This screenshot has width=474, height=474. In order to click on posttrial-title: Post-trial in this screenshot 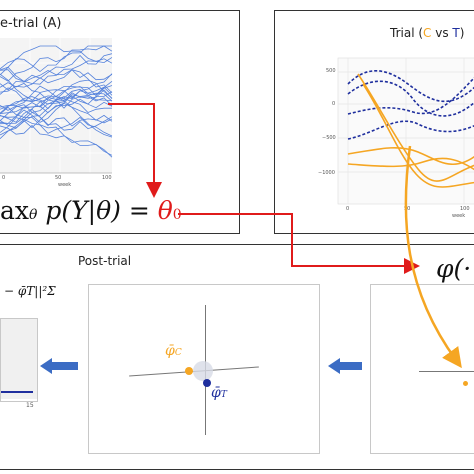, I will do `click(105, 261)`.